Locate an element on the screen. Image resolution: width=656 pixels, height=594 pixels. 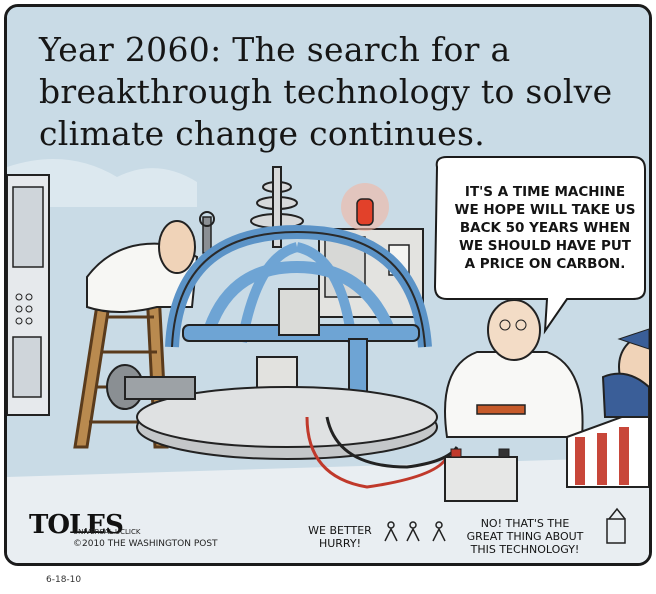
copyright-notice: ©2010 THE WASHINGTON POST is located at coordinates (145, 544).